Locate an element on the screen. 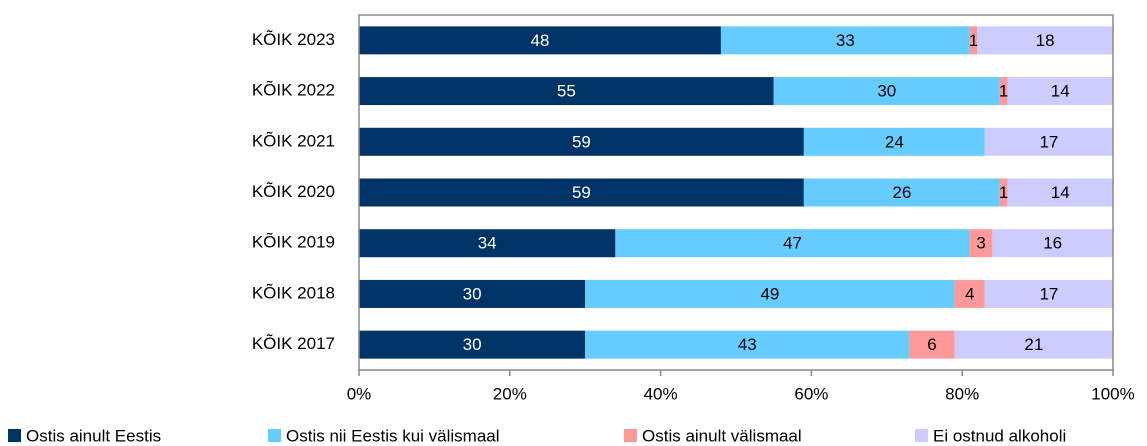 The image size is (1147, 446). data-label: 34 is located at coordinates (487, 243).